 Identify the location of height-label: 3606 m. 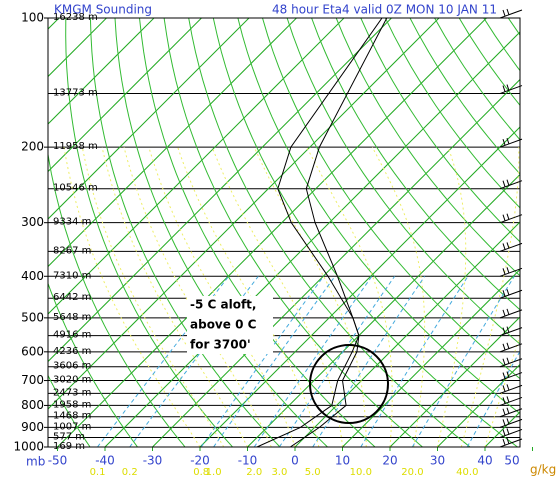
(72, 366).